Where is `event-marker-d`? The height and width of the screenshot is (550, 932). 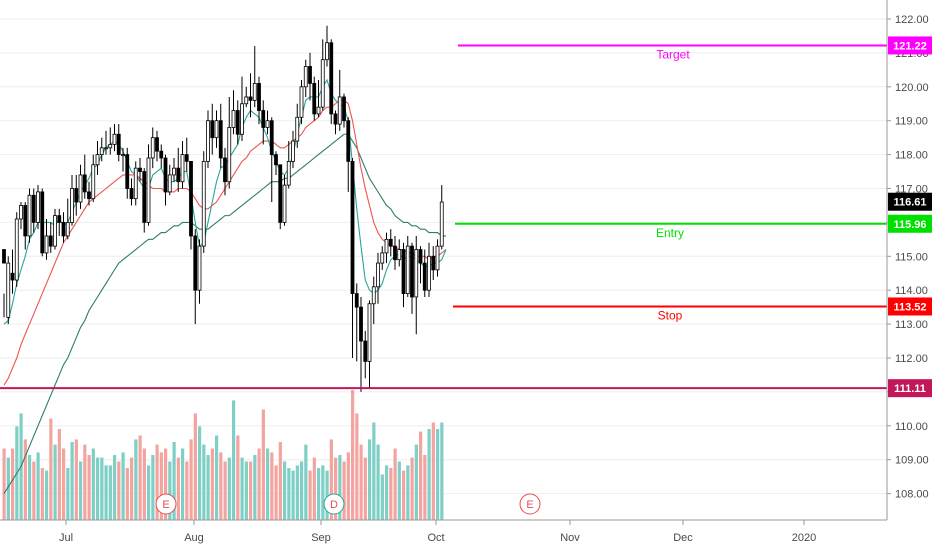 event-marker-d is located at coordinates (334, 504).